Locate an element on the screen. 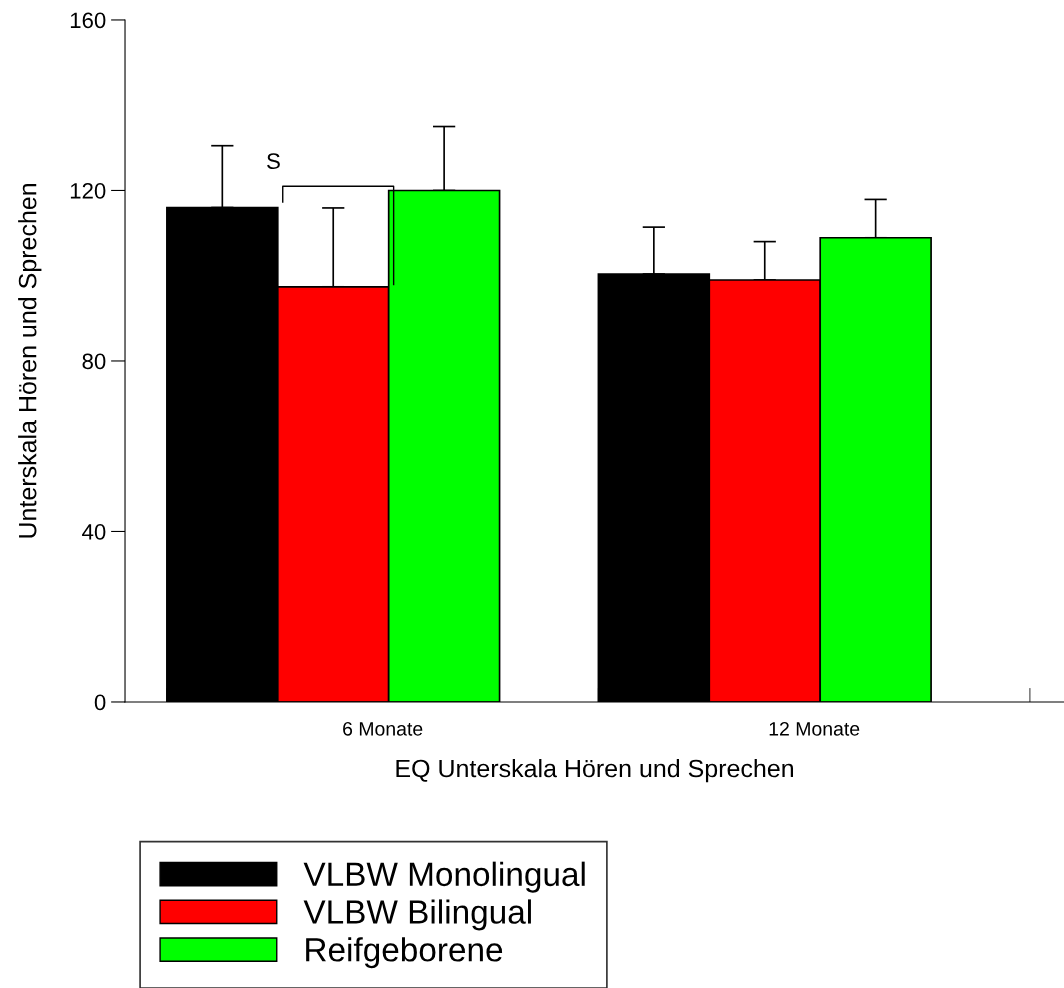  x-axis-title: EQ Unterskala Hören und Sprechen is located at coordinates (595, 770).